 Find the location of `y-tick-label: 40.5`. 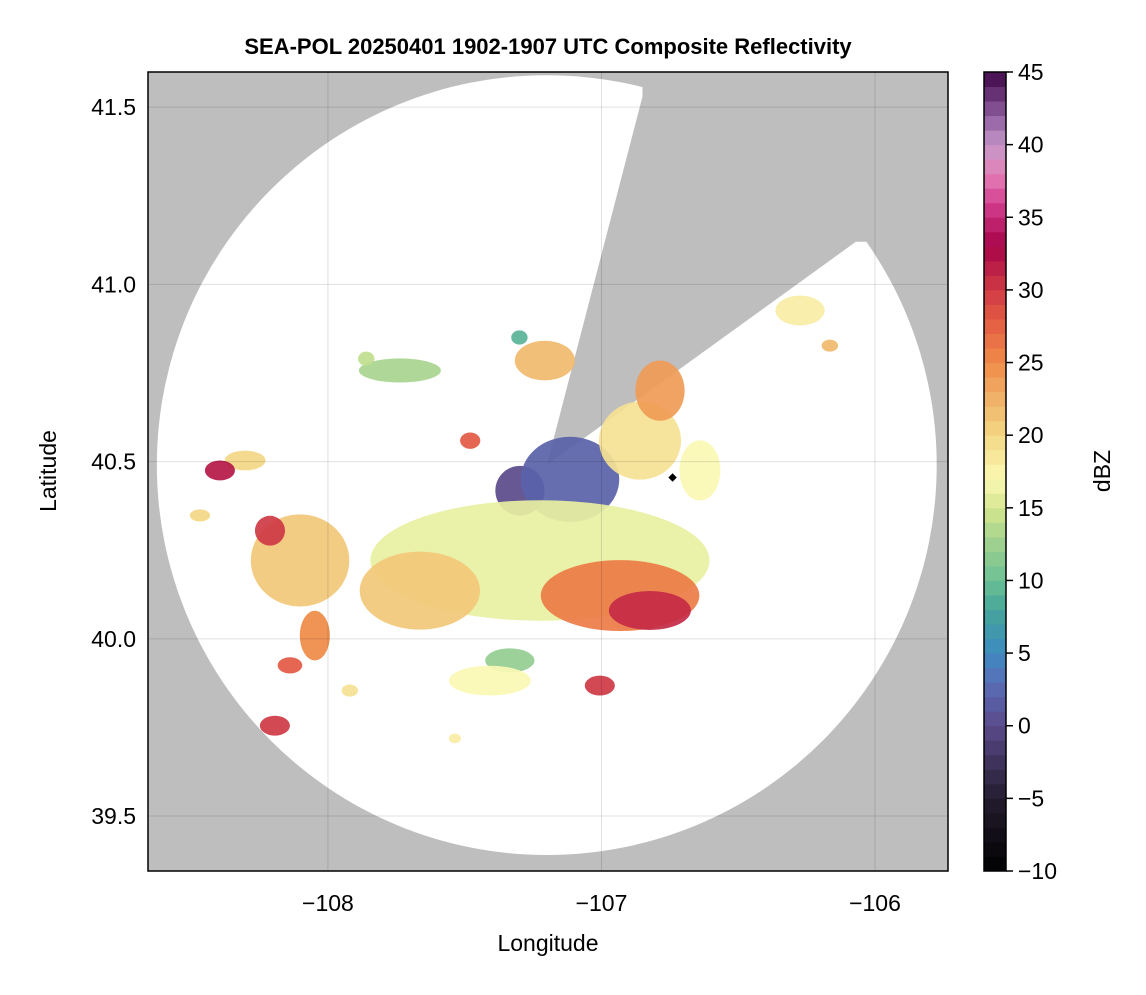

y-tick-label: 40.5 is located at coordinates (113, 462).